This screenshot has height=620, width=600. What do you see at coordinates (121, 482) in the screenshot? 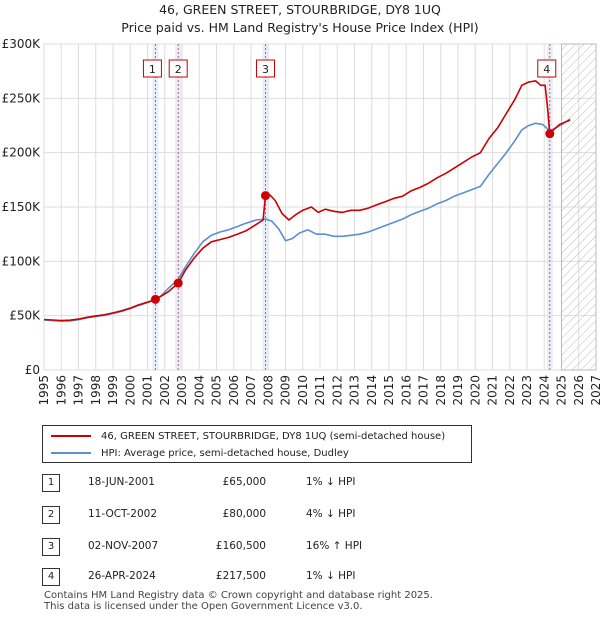
I see `transaction-date: 18-JUN-2001` at bounding box center [121, 482].